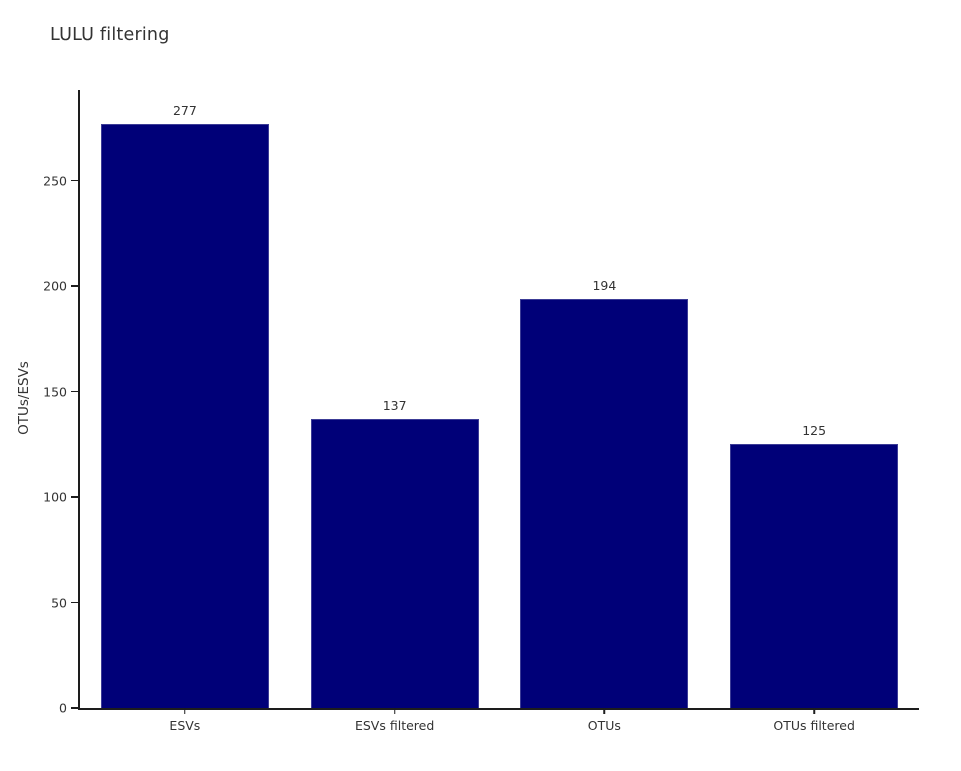 This screenshot has height=771, width=961. Describe the element at coordinates (394, 725) in the screenshot. I see `x-tick-label-esvs-filtered: ESVs filtered` at that location.